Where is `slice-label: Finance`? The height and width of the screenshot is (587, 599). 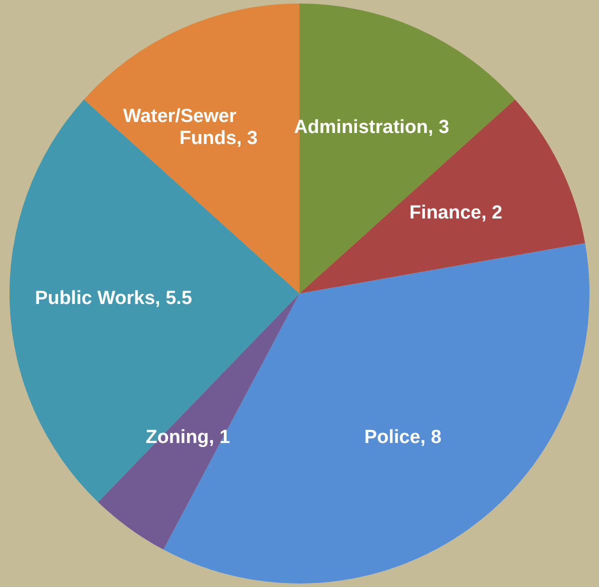 slice-label: Finance is located at coordinates (445, 213).